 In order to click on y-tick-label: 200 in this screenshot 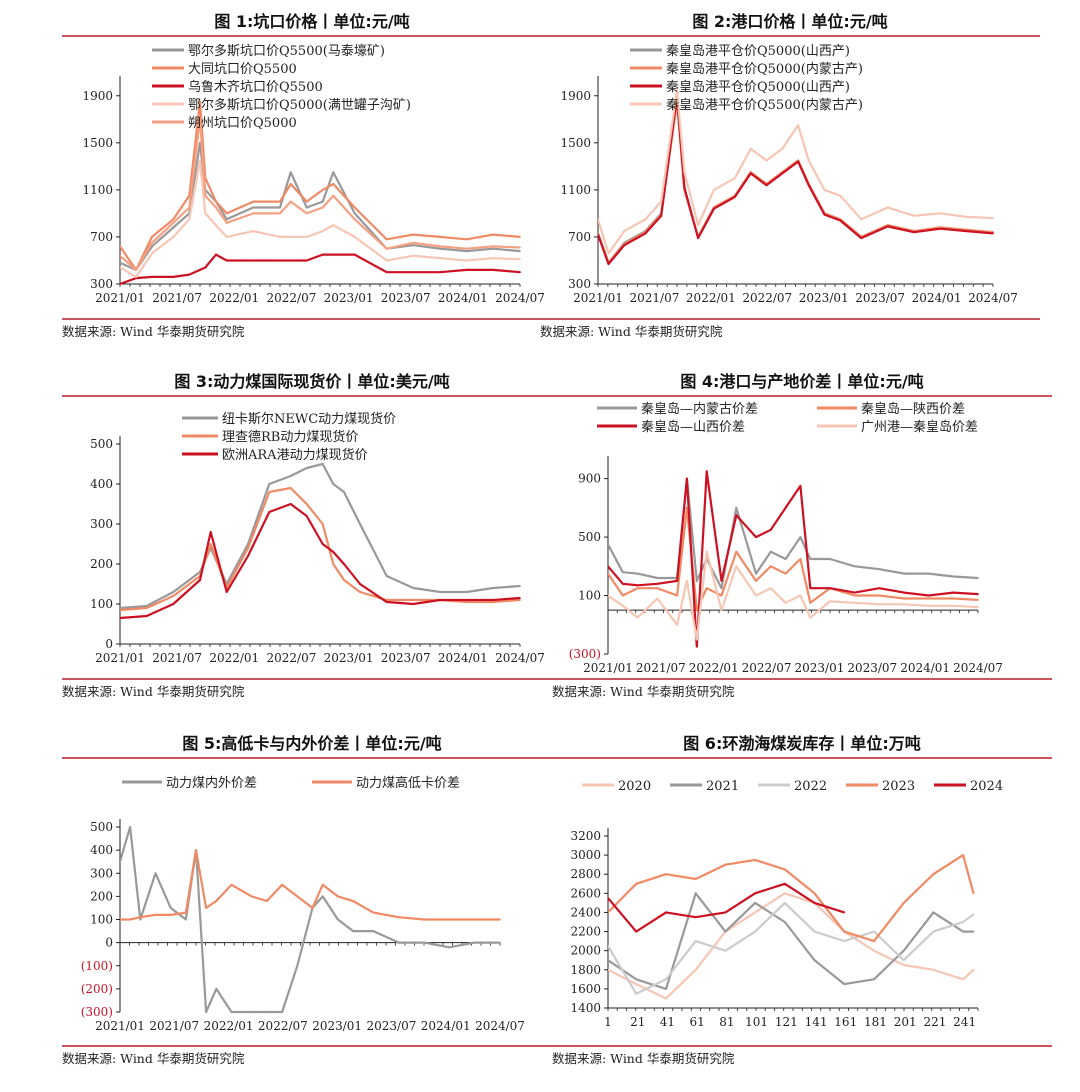, I will do `click(101, 896)`.